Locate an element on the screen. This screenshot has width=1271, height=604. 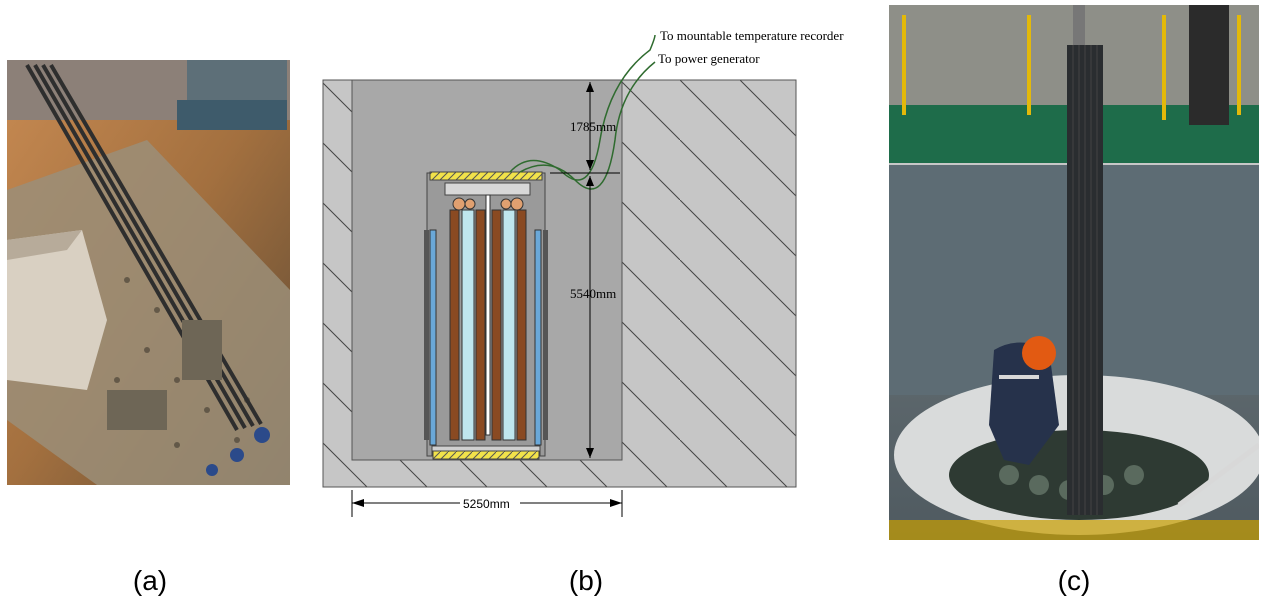
heater-rods is located at coordinates (488, 317).